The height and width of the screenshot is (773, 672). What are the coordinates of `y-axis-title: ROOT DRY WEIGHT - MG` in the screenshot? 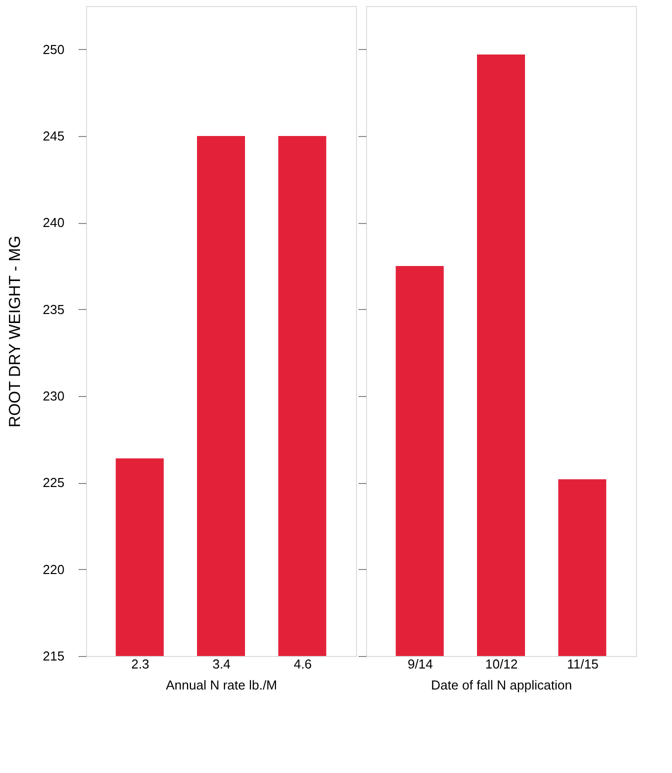 It's located at (15, 332).